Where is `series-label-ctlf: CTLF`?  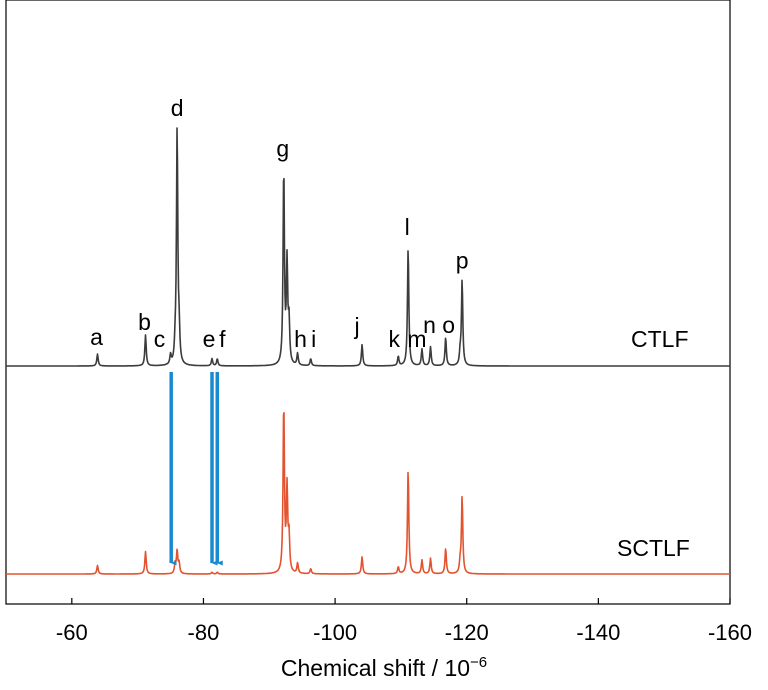
series-label-ctlf: CTLF is located at coordinates (660, 339).